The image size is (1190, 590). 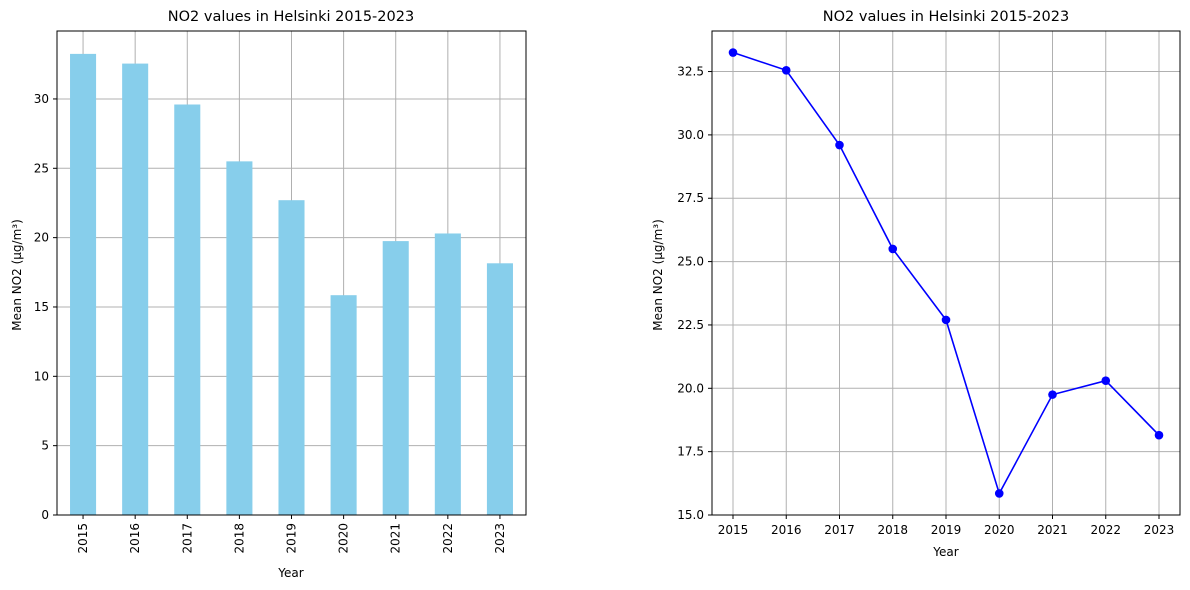 What do you see at coordinates (1159, 530) in the screenshot?
I see `line-chart-x-tick-label: 2023` at bounding box center [1159, 530].